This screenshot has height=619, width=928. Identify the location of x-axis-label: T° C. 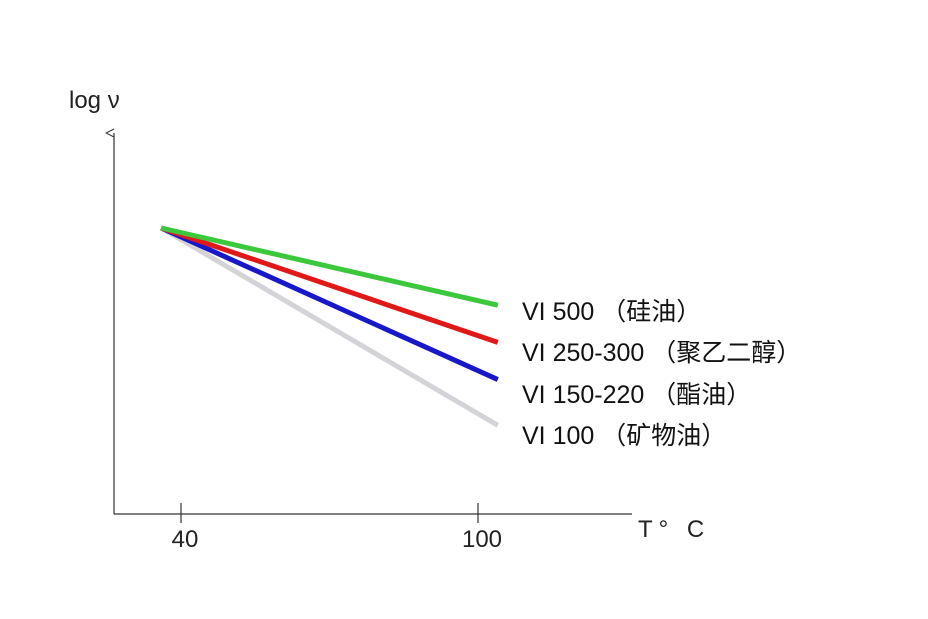
(674, 529).